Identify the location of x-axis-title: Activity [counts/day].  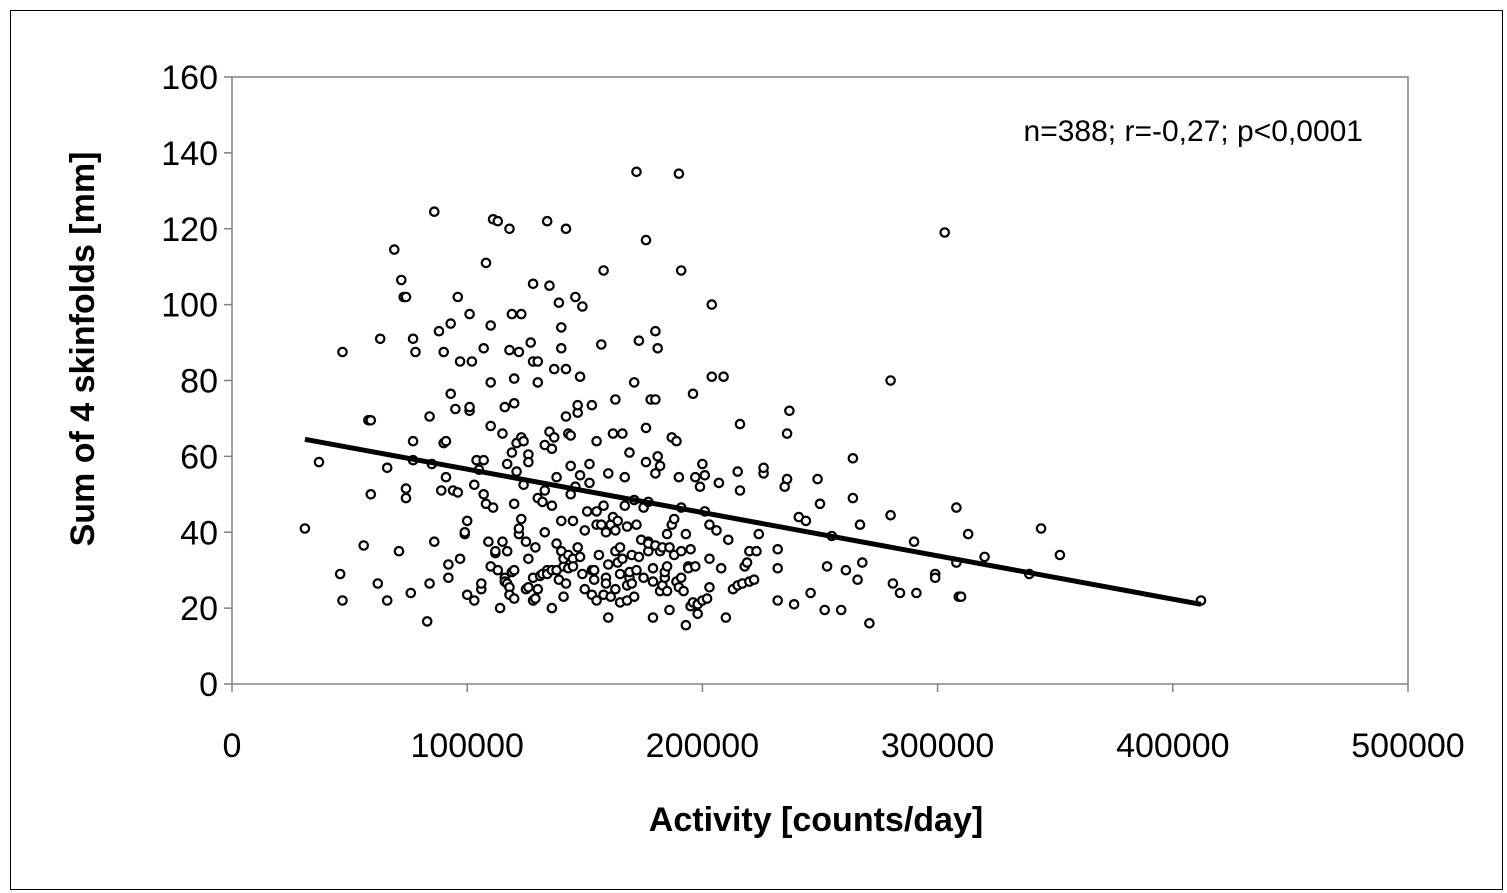
(816, 820).